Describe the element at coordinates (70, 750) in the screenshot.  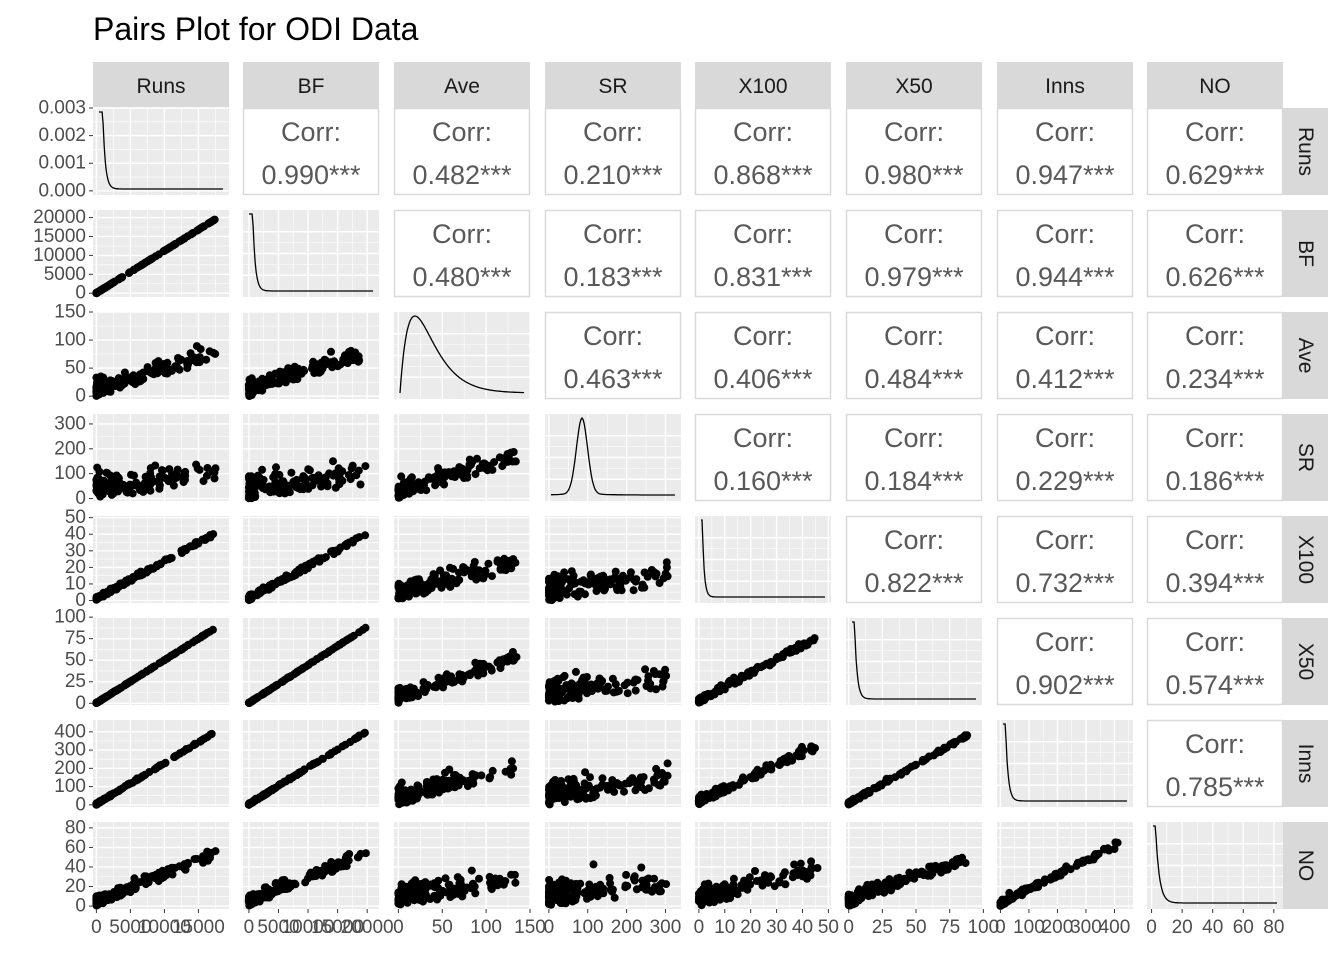
I see `y-tick-label-inns: 300` at that location.